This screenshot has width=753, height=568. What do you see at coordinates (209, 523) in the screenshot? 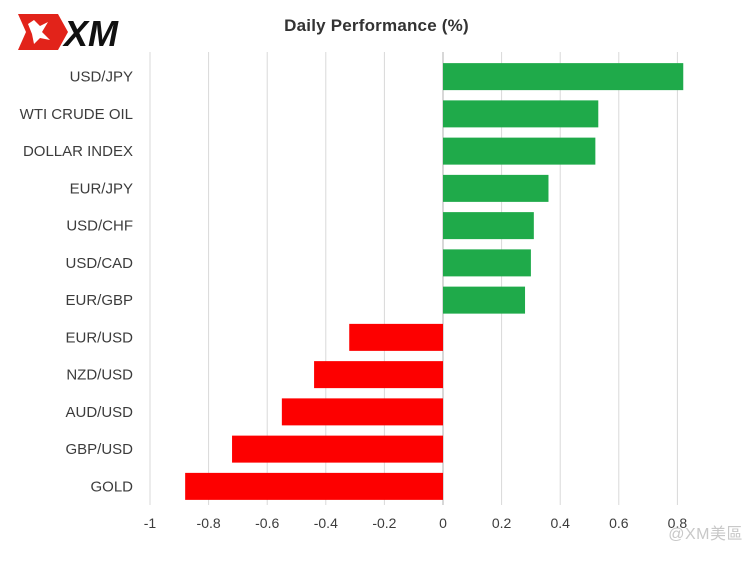
I see `x-tick-label: -0.8` at bounding box center [209, 523].